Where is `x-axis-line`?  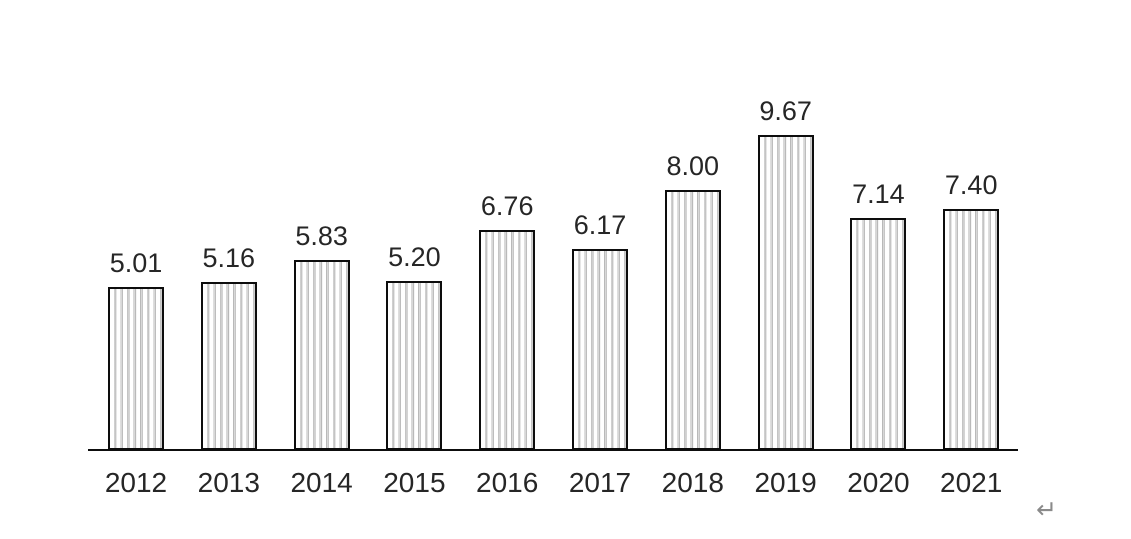 x-axis-line is located at coordinates (553, 450).